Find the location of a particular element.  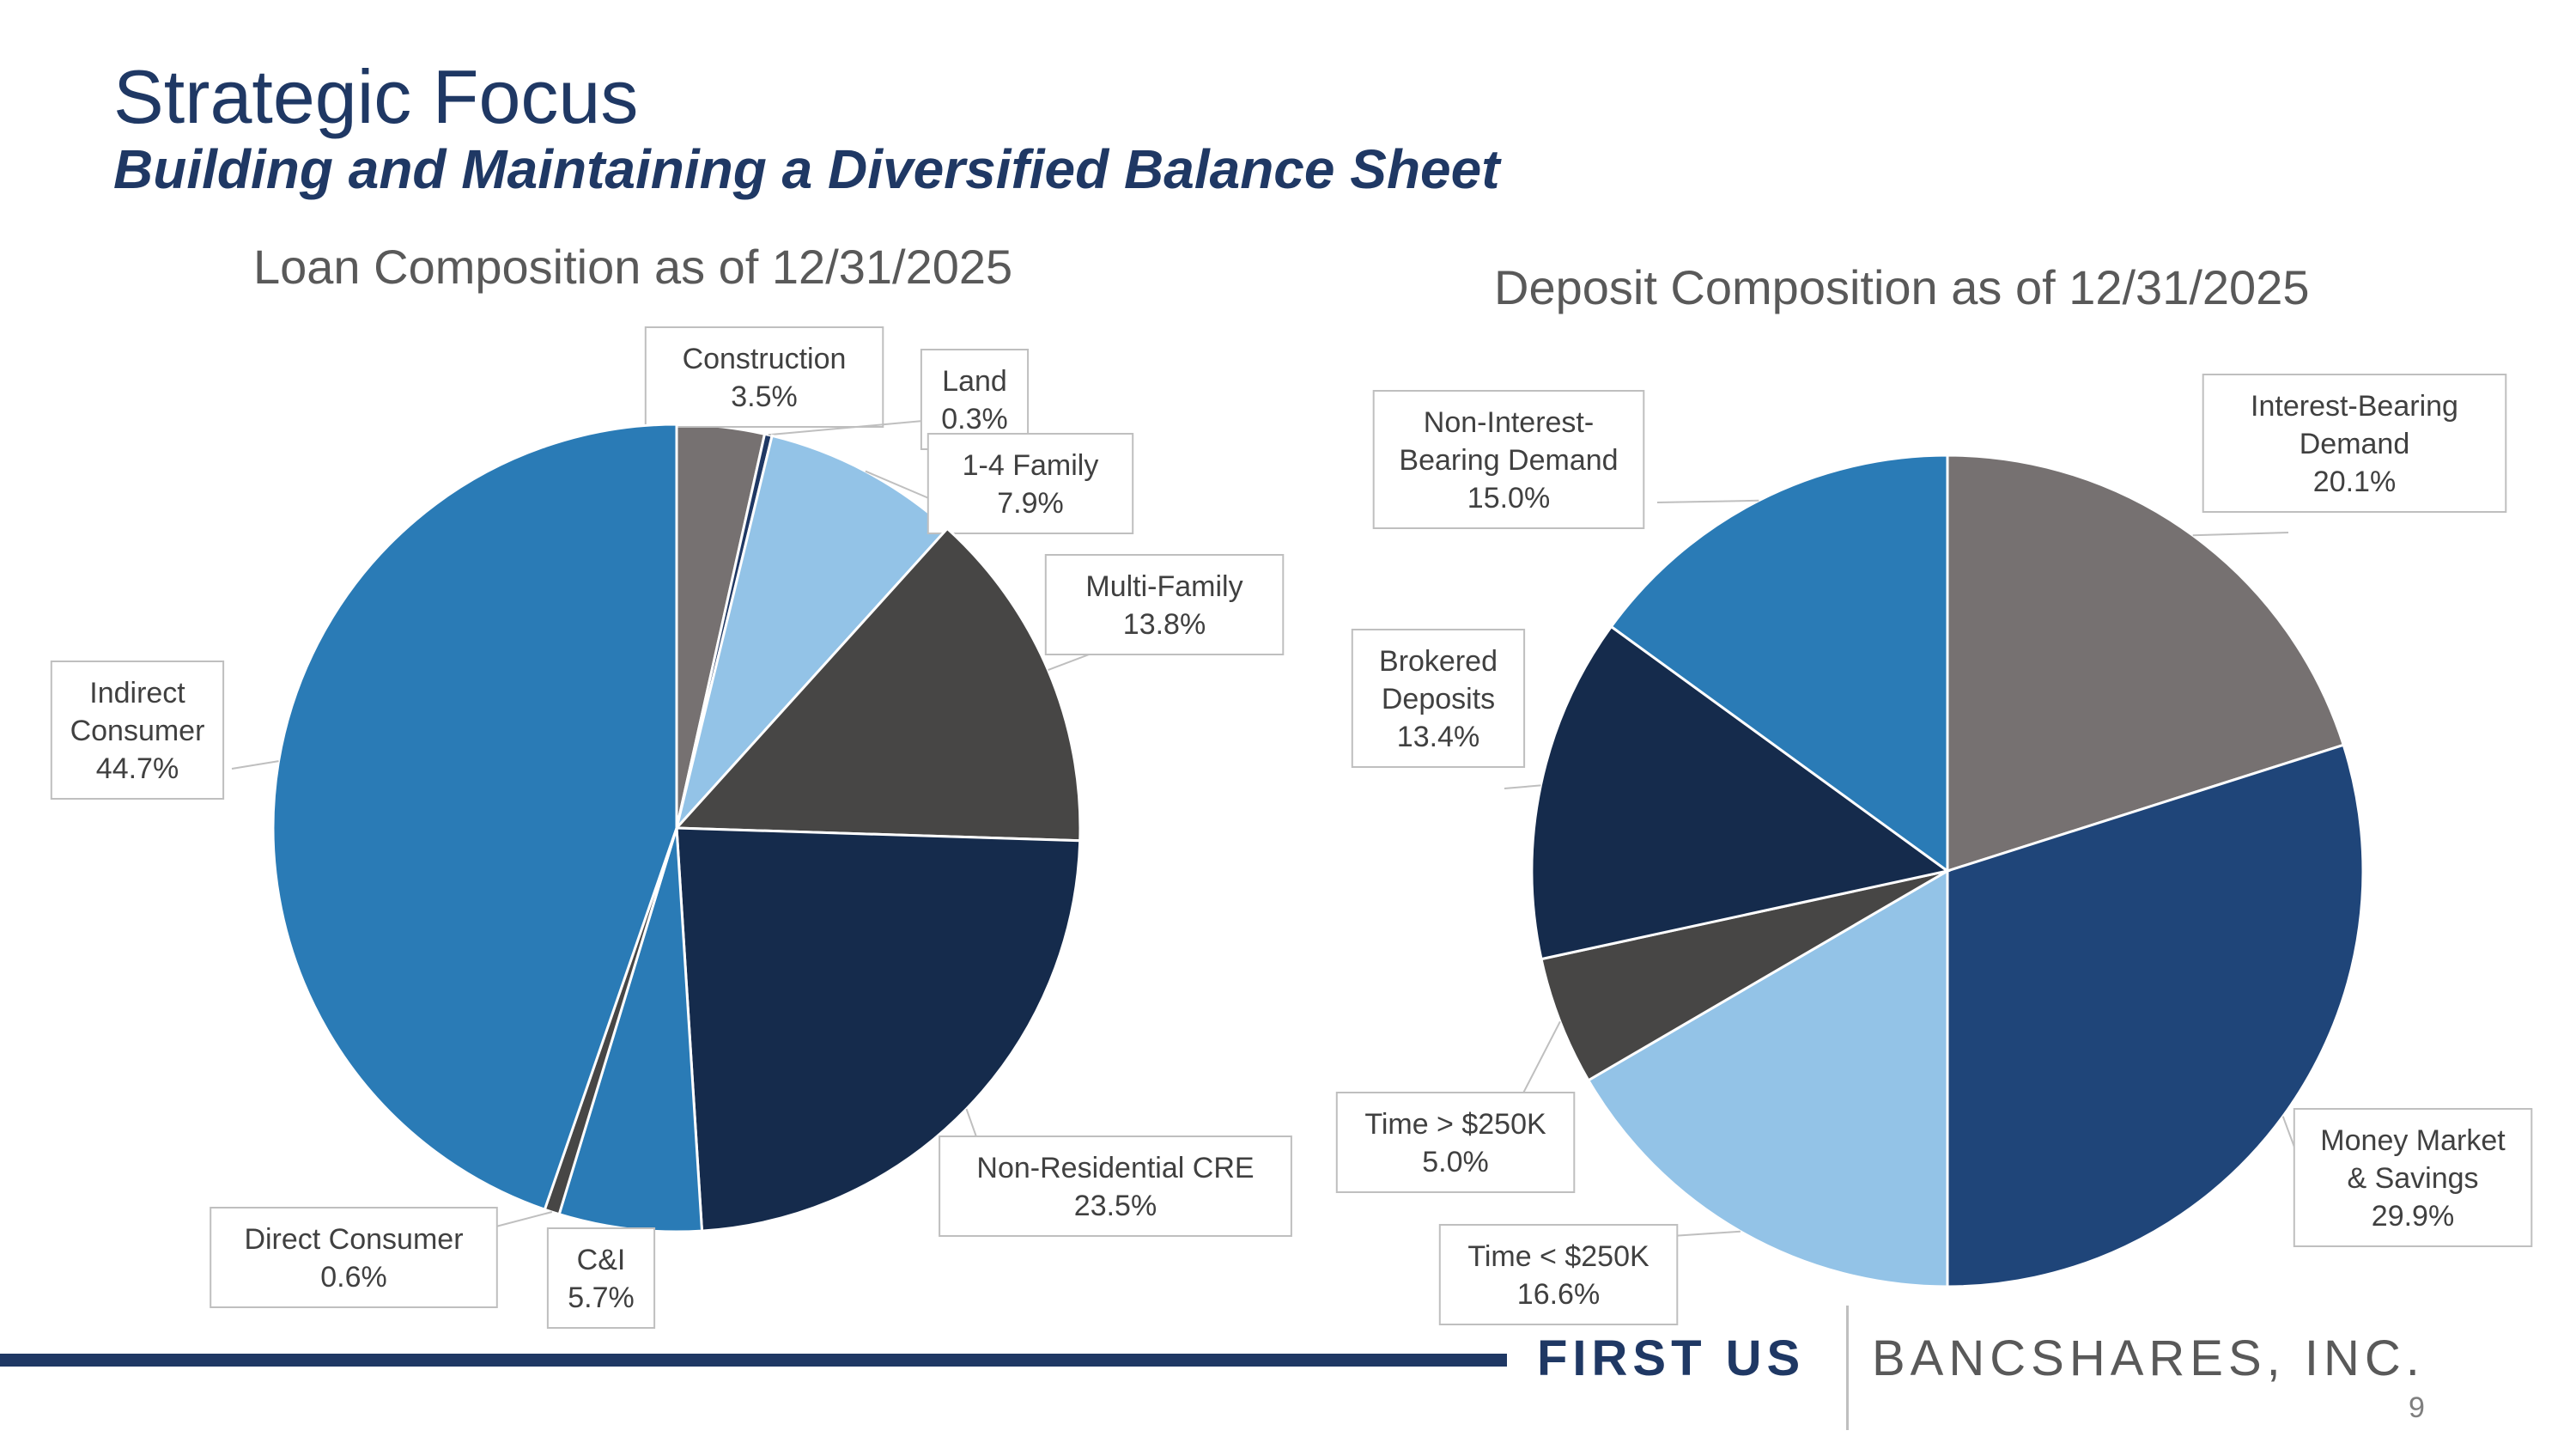

loan-label-box-1-4-family is located at coordinates (1030, 483).